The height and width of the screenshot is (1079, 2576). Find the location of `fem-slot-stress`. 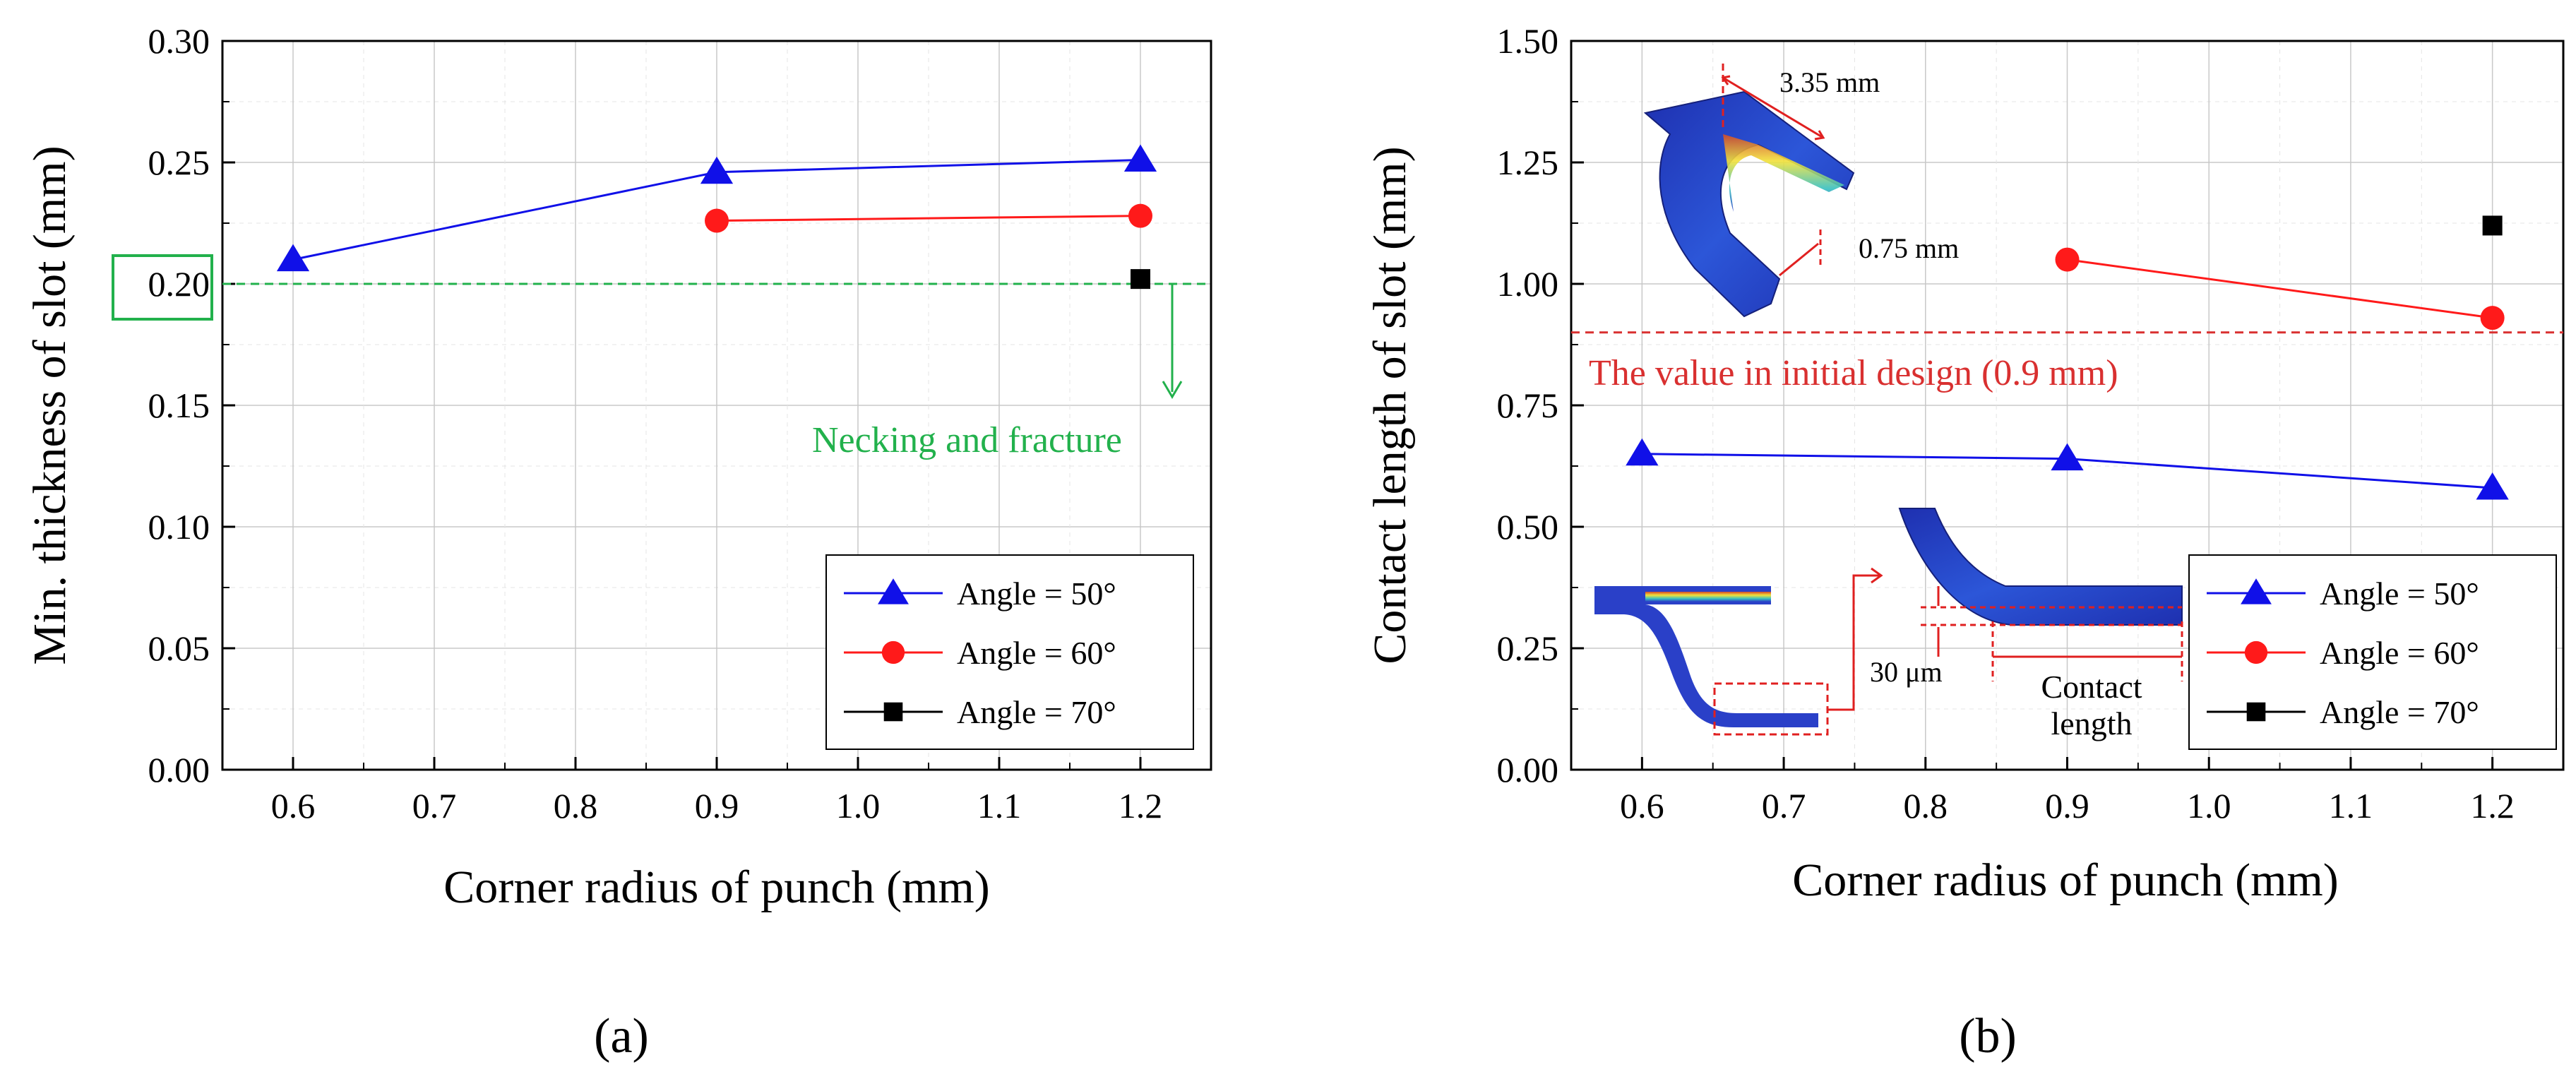

fem-slot-stress is located at coordinates (1783, 173).